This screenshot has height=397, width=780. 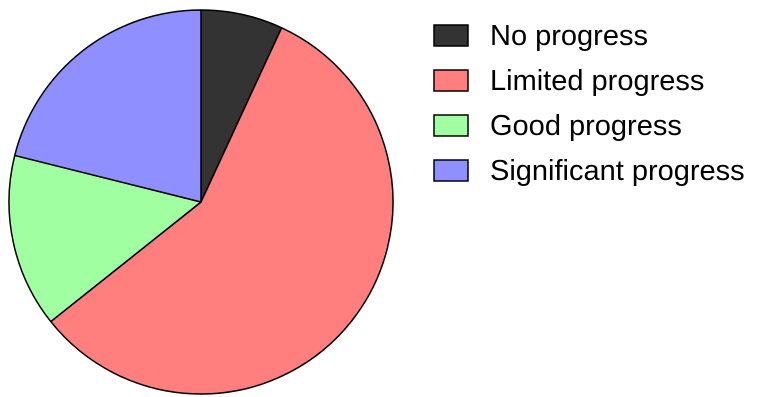 I want to click on legend-item-no-progress: No progress, so click(x=540, y=36).